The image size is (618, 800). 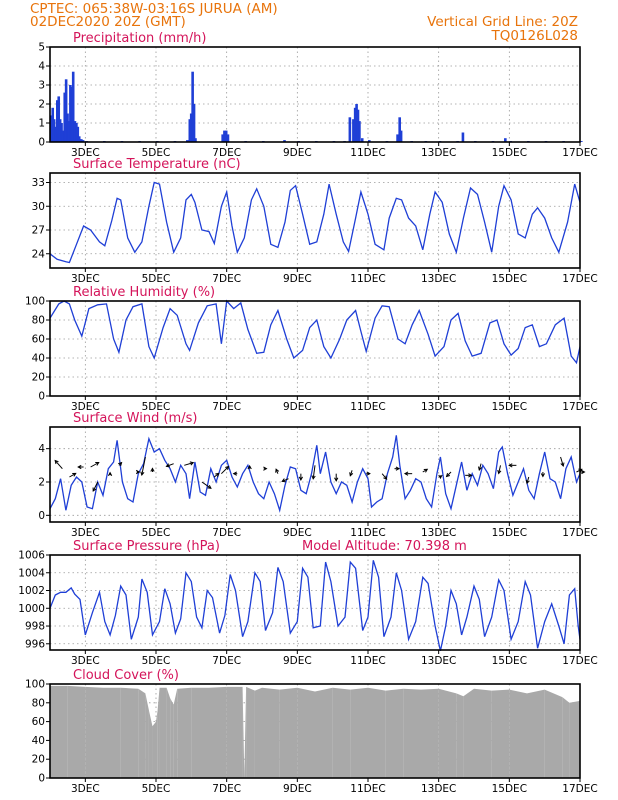 What do you see at coordinates (297, 533) in the screenshot?
I see `panel-wind-xtick-label-3: 9DEC` at bounding box center [297, 533].